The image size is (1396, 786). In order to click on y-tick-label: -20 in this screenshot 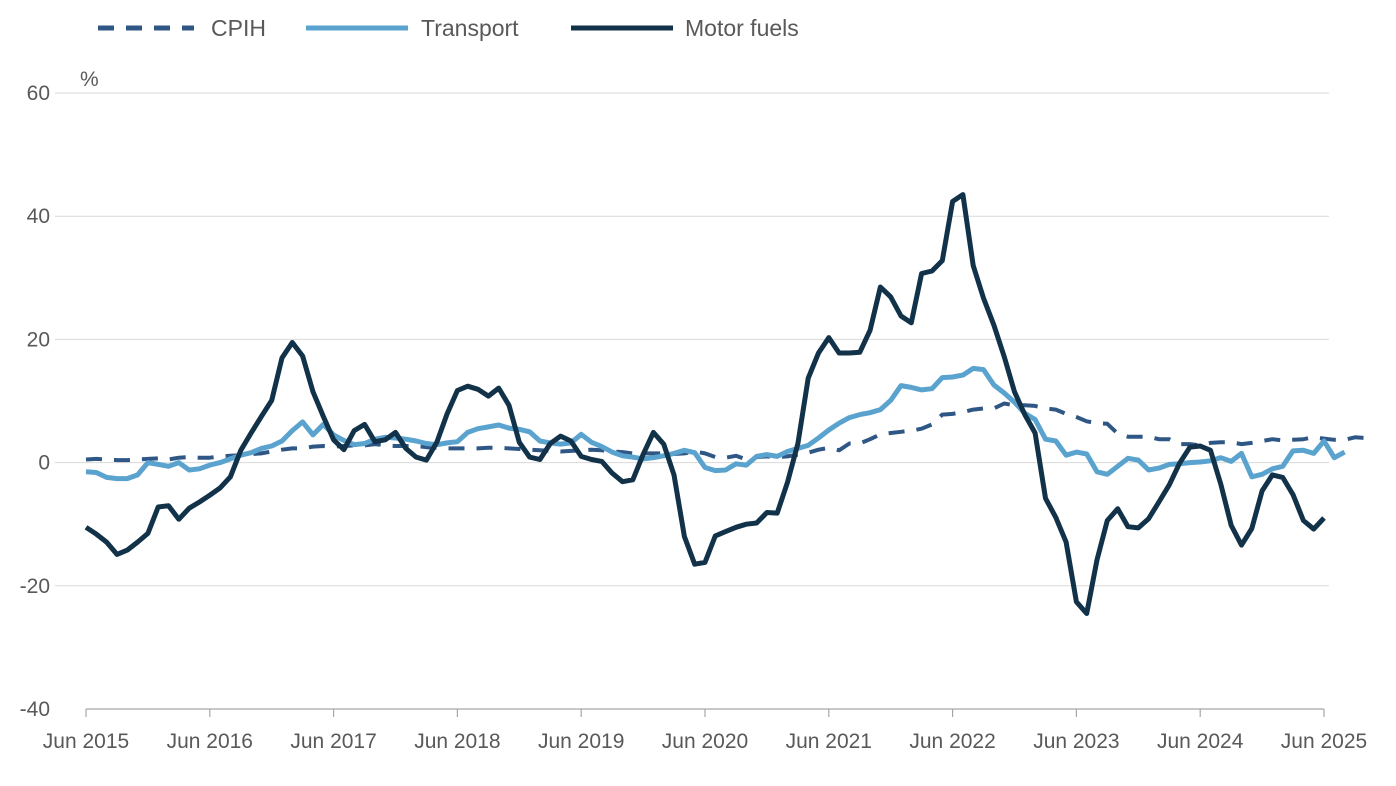, I will do `click(35, 586)`.